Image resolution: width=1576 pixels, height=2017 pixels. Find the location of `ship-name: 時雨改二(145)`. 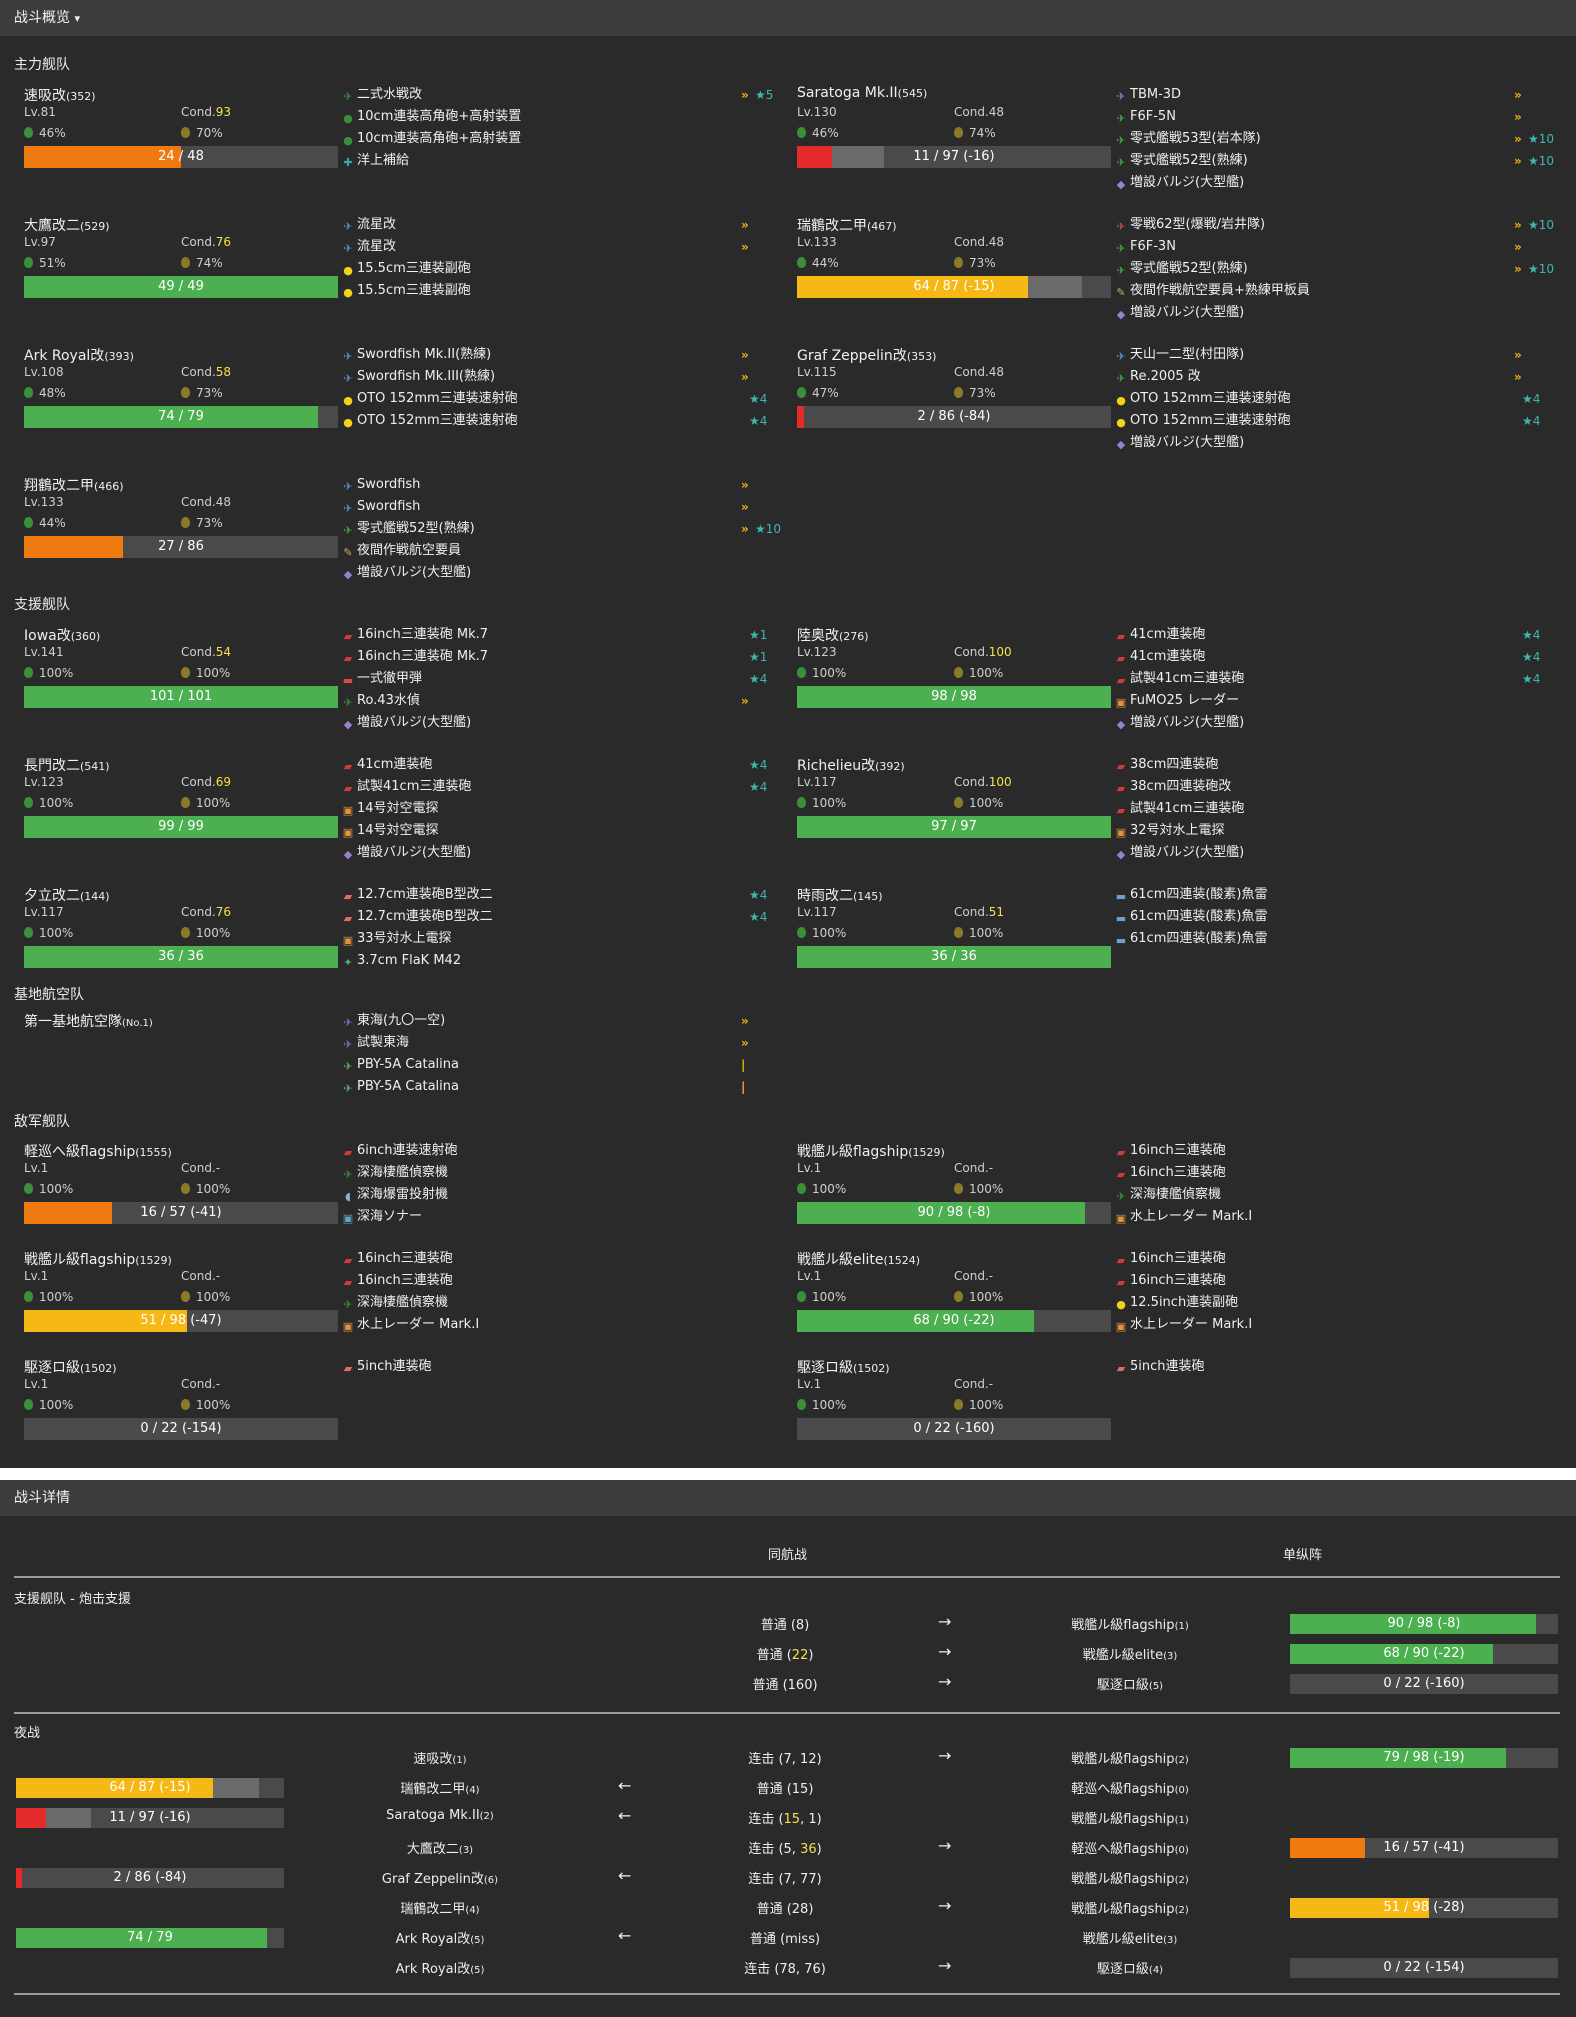

ship-name: 時雨改二(145) is located at coordinates (840, 895).